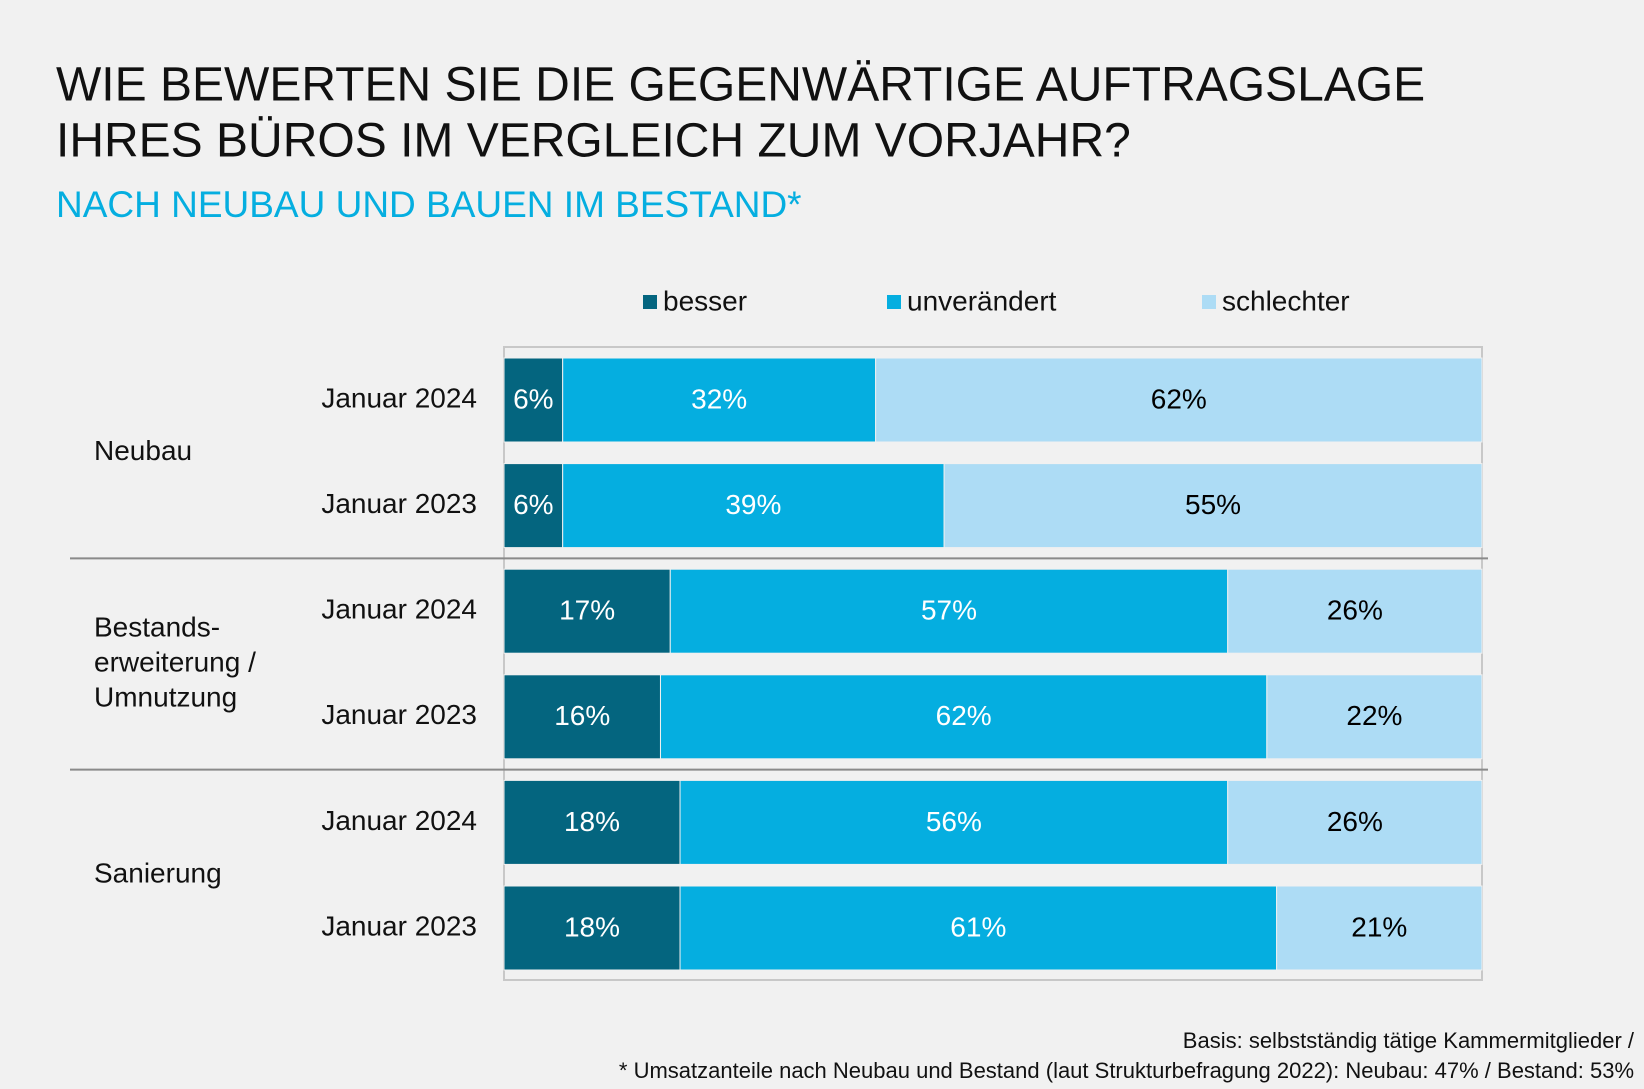  What do you see at coordinates (143, 450) in the screenshot?
I see `group-label: Neubau` at bounding box center [143, 450].